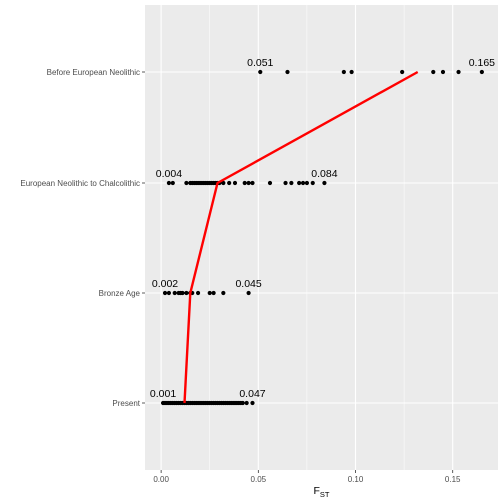 The height and width of the screenshot is (504, 504). Describe the element at coordinates (325, 494) in the screenshot. I see `x-axis-title-subscript: ST` at that location.